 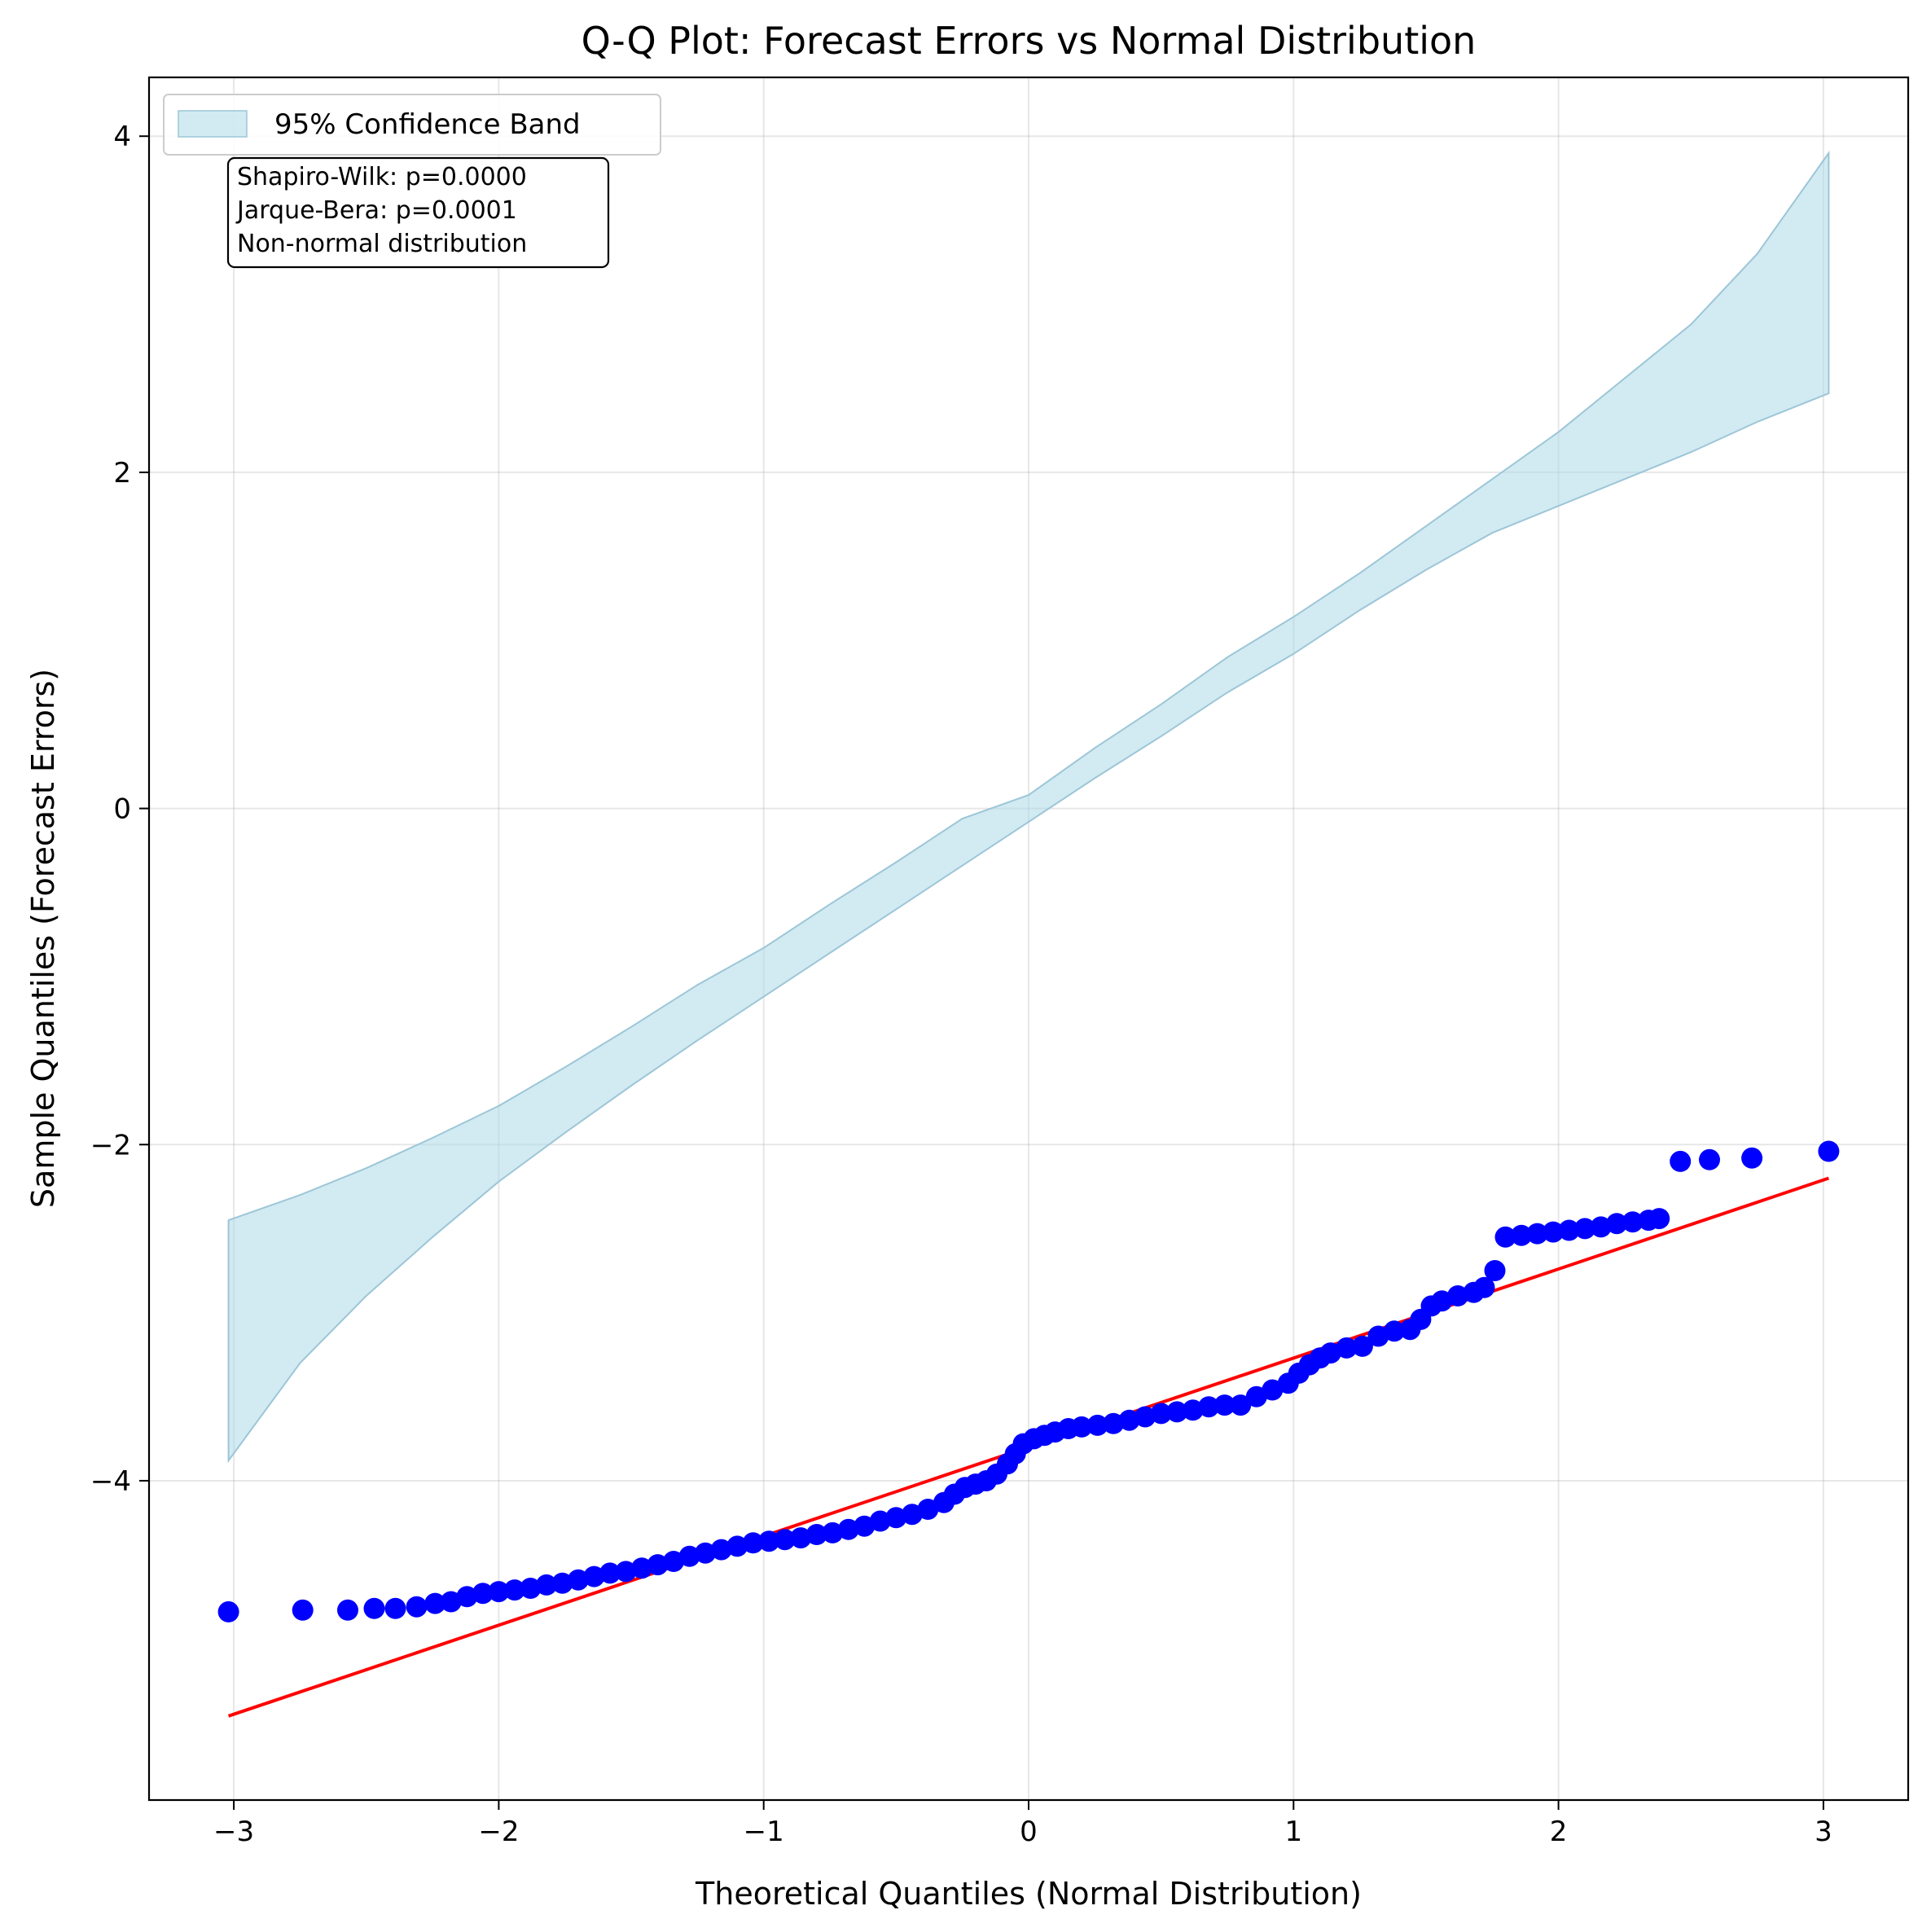 I want to click on x-tick-label: 0, so click(x=1029, y=1832).